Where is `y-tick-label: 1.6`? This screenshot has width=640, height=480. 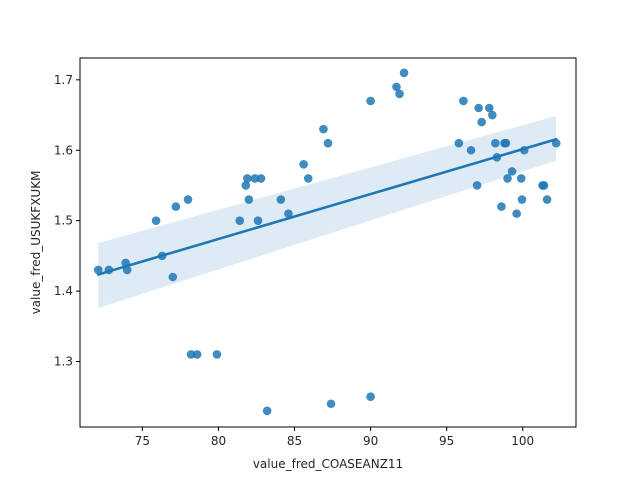 y-tick-label: 1.6 is located at coordinates (63, 150).